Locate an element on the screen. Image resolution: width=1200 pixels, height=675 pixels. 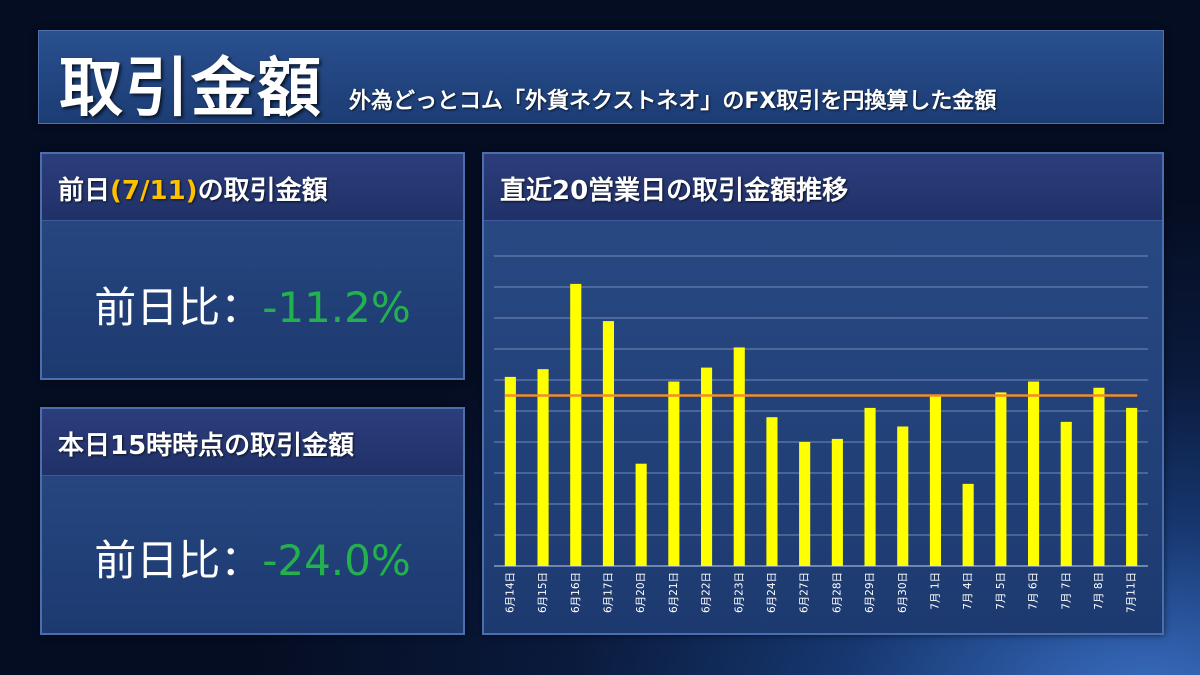
x-tick-label: 6月16日 is located at coordinates (576, 592).